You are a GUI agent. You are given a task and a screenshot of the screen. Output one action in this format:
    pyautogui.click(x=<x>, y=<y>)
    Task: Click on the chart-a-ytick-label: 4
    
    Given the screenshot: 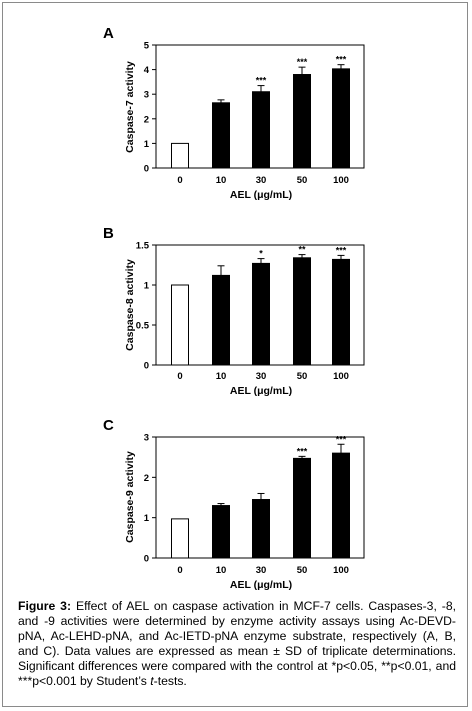 What is the action you would take?
    pyautogui.click(x=147, y=70)
    